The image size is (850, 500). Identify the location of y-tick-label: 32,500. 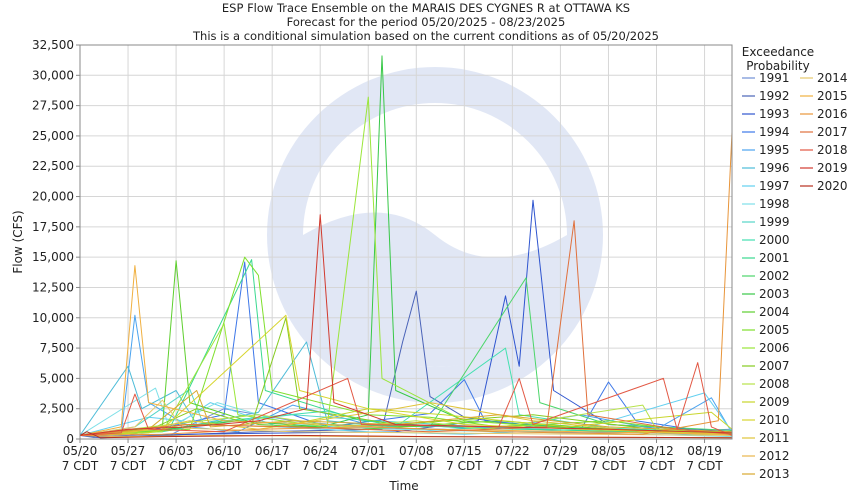
(53, 45).